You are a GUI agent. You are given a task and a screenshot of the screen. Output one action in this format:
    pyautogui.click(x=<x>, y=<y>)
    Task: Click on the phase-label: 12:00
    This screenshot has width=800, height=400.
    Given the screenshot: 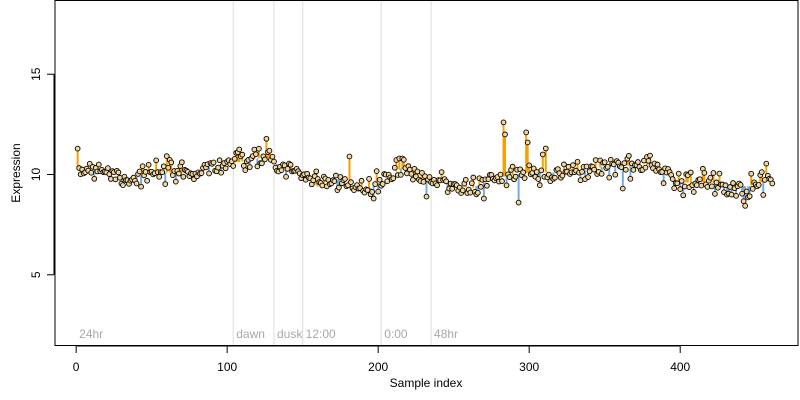 What is the action you would take?
    pyautogui.click(x=321, y=334)
    